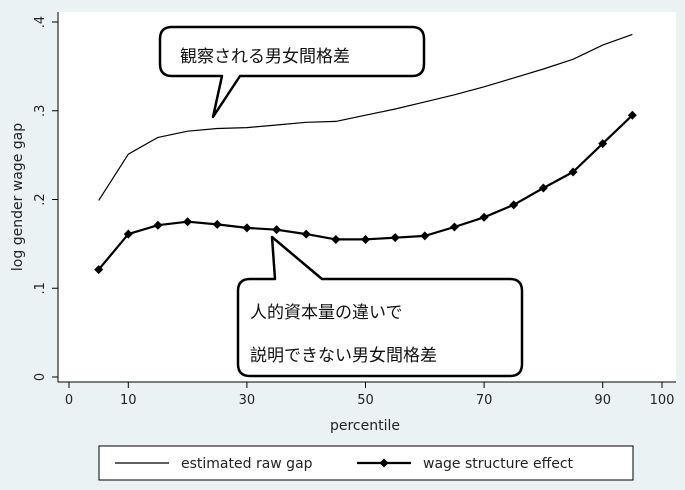 The image size is (685, 490). I want to click on x-axis-title: percentile, so click(365, 426).